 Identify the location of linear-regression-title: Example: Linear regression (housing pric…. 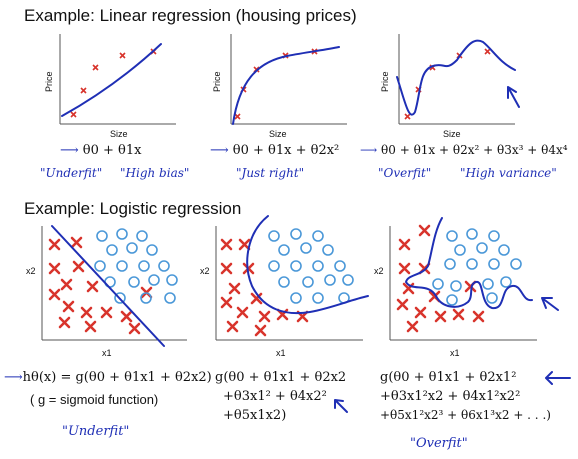
(190, 15).